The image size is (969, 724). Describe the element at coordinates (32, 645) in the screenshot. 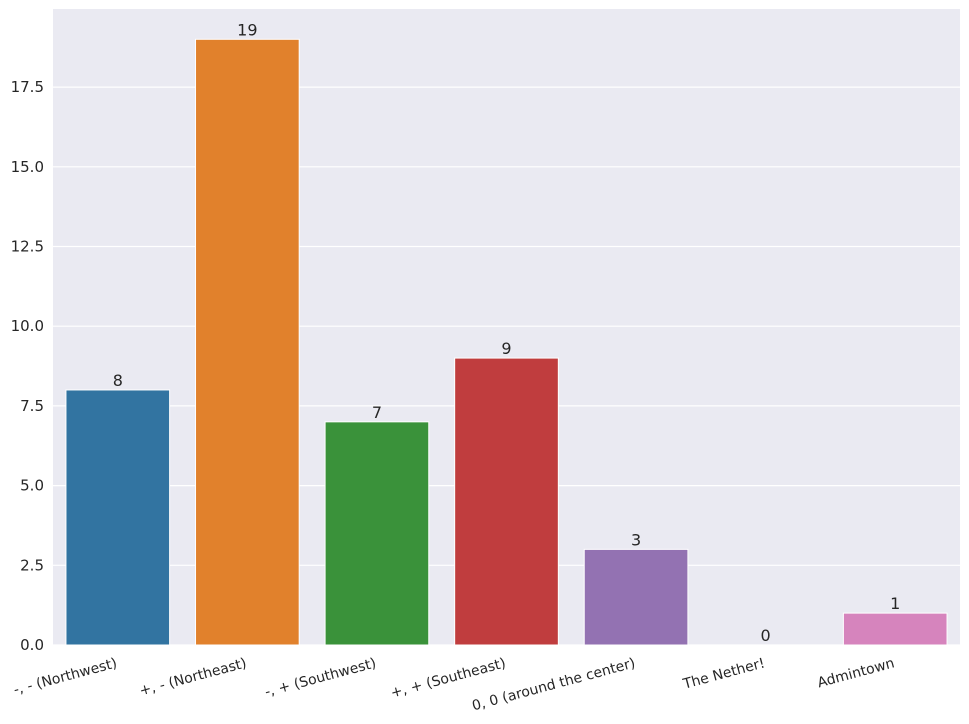

I see `y-tick-label: 0.0` at that location.